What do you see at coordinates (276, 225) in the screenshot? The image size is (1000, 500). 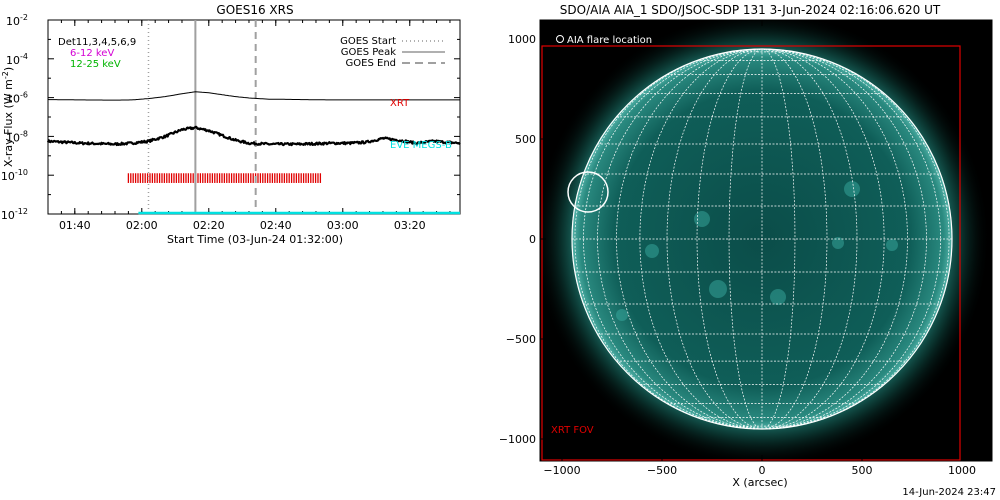 I see `x-tick-label: 02:40` at bounding box center [276, 225].